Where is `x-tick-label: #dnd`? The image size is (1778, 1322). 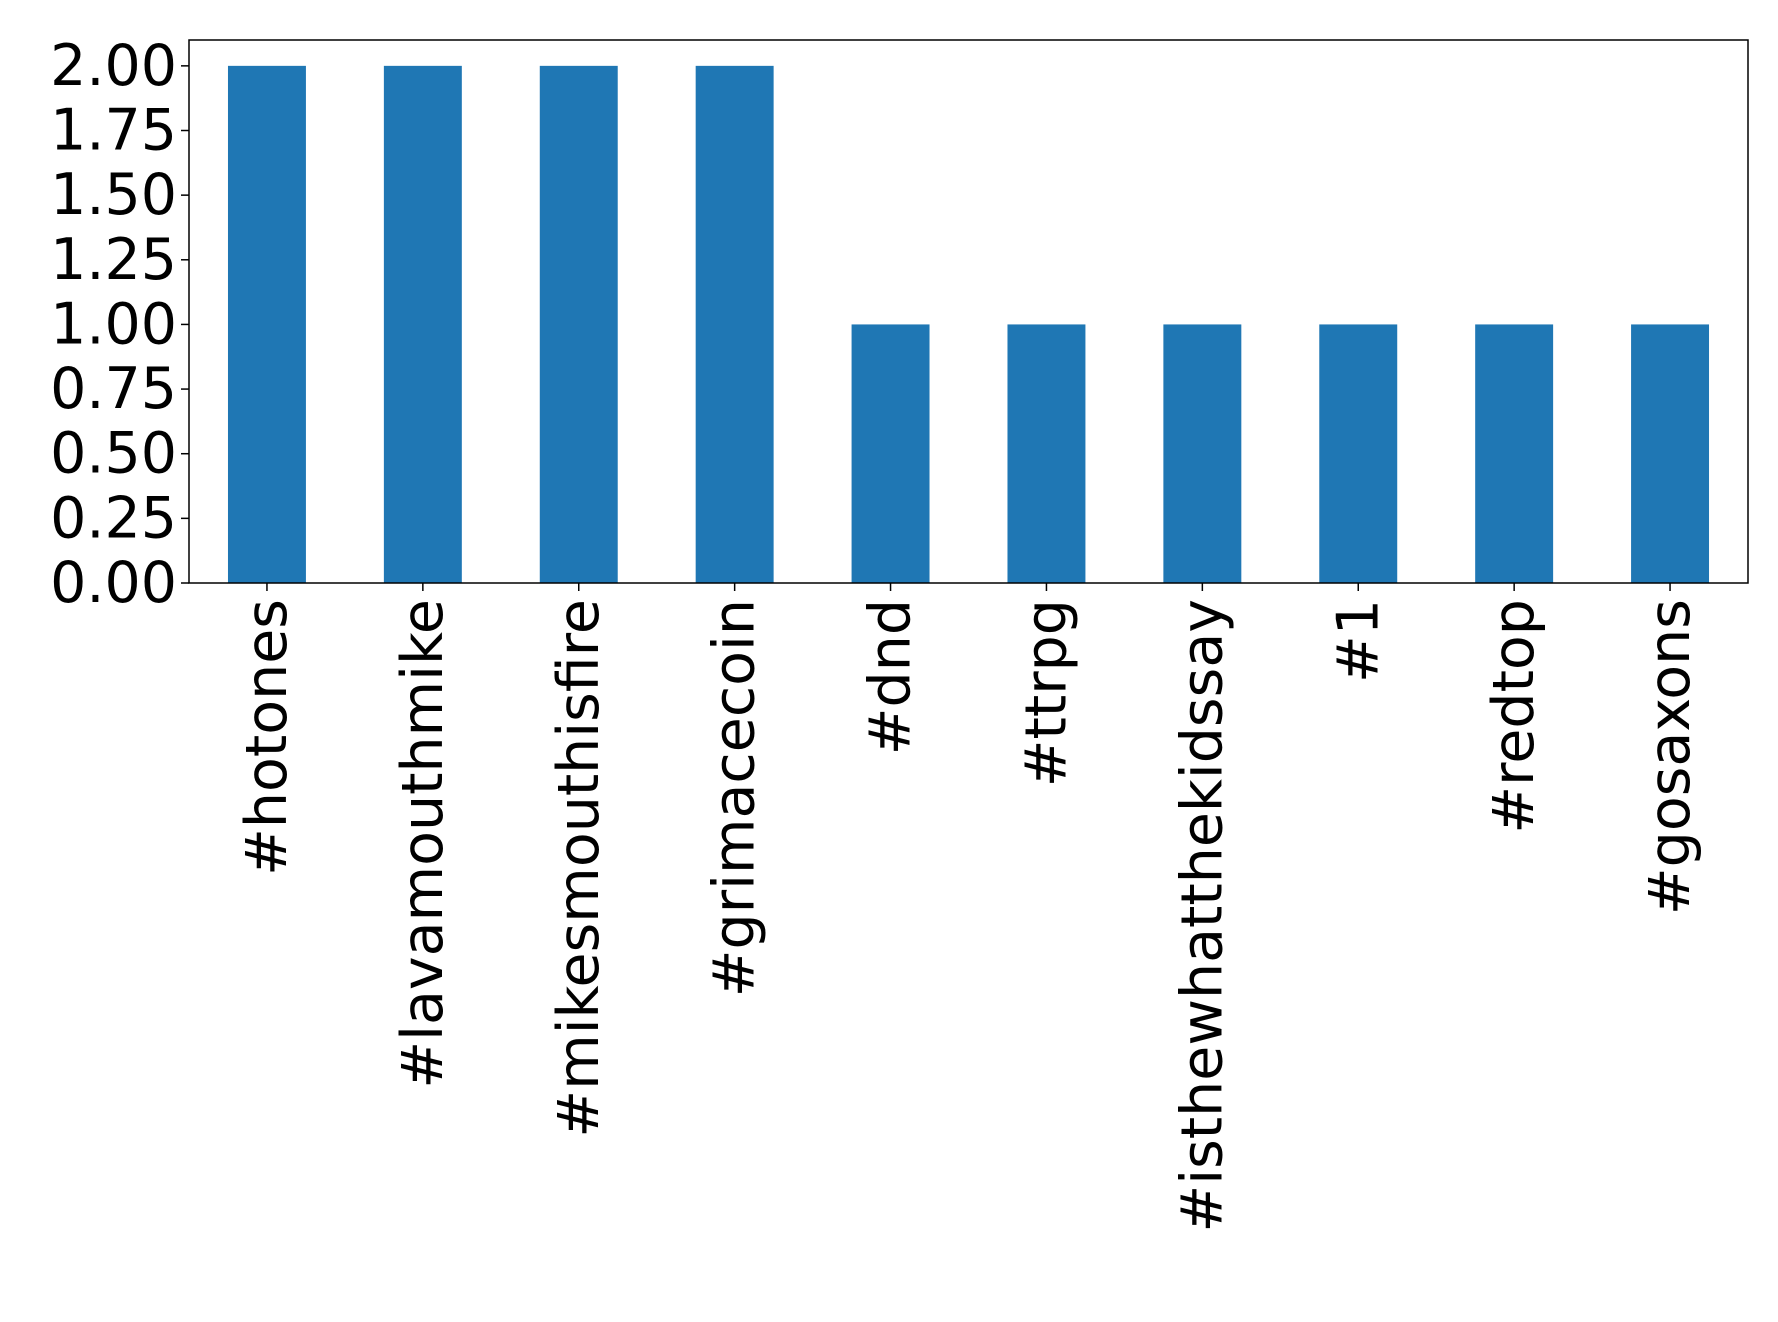 x-tick-label: #dnd is located at coordinates (891, 677).